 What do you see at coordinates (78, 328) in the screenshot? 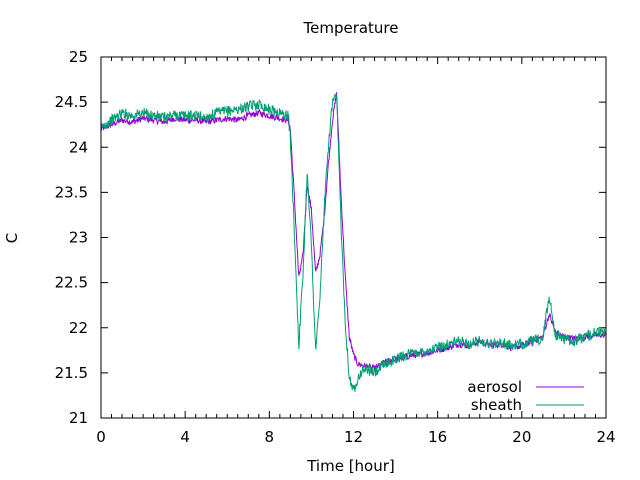
I see `y-tick-label: 22` at bounding box center [78, 328].